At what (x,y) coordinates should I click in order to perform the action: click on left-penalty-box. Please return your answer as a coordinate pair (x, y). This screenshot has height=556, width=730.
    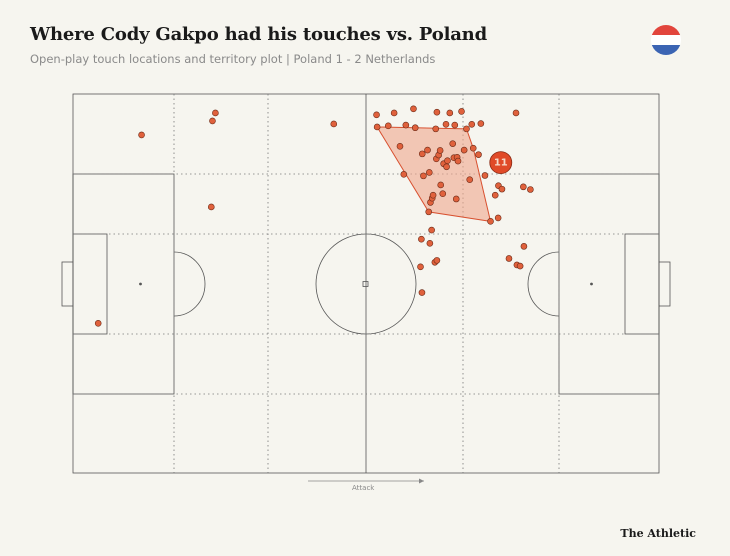
    Looking at the image, I should click on (123, 284).